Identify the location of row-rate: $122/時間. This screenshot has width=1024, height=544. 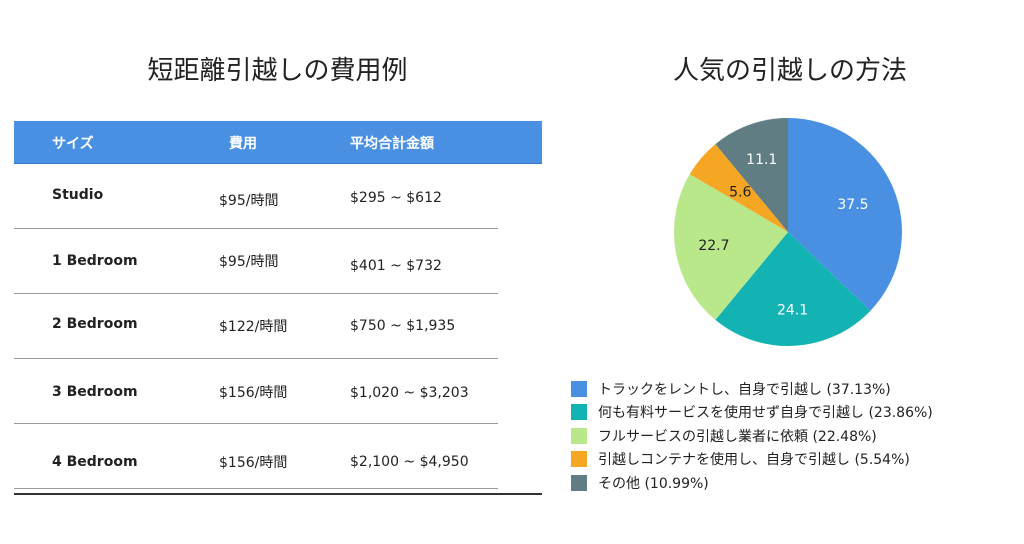
(253, 327).